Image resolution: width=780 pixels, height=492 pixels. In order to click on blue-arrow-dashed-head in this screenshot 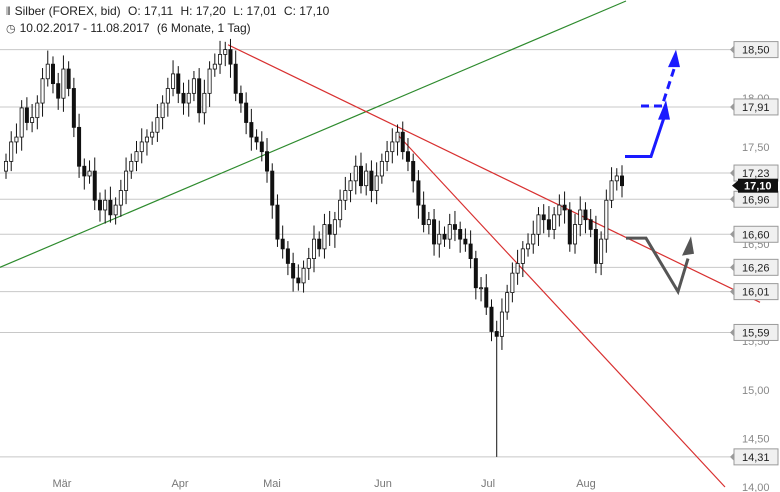, I will do `click(674, 58)`.